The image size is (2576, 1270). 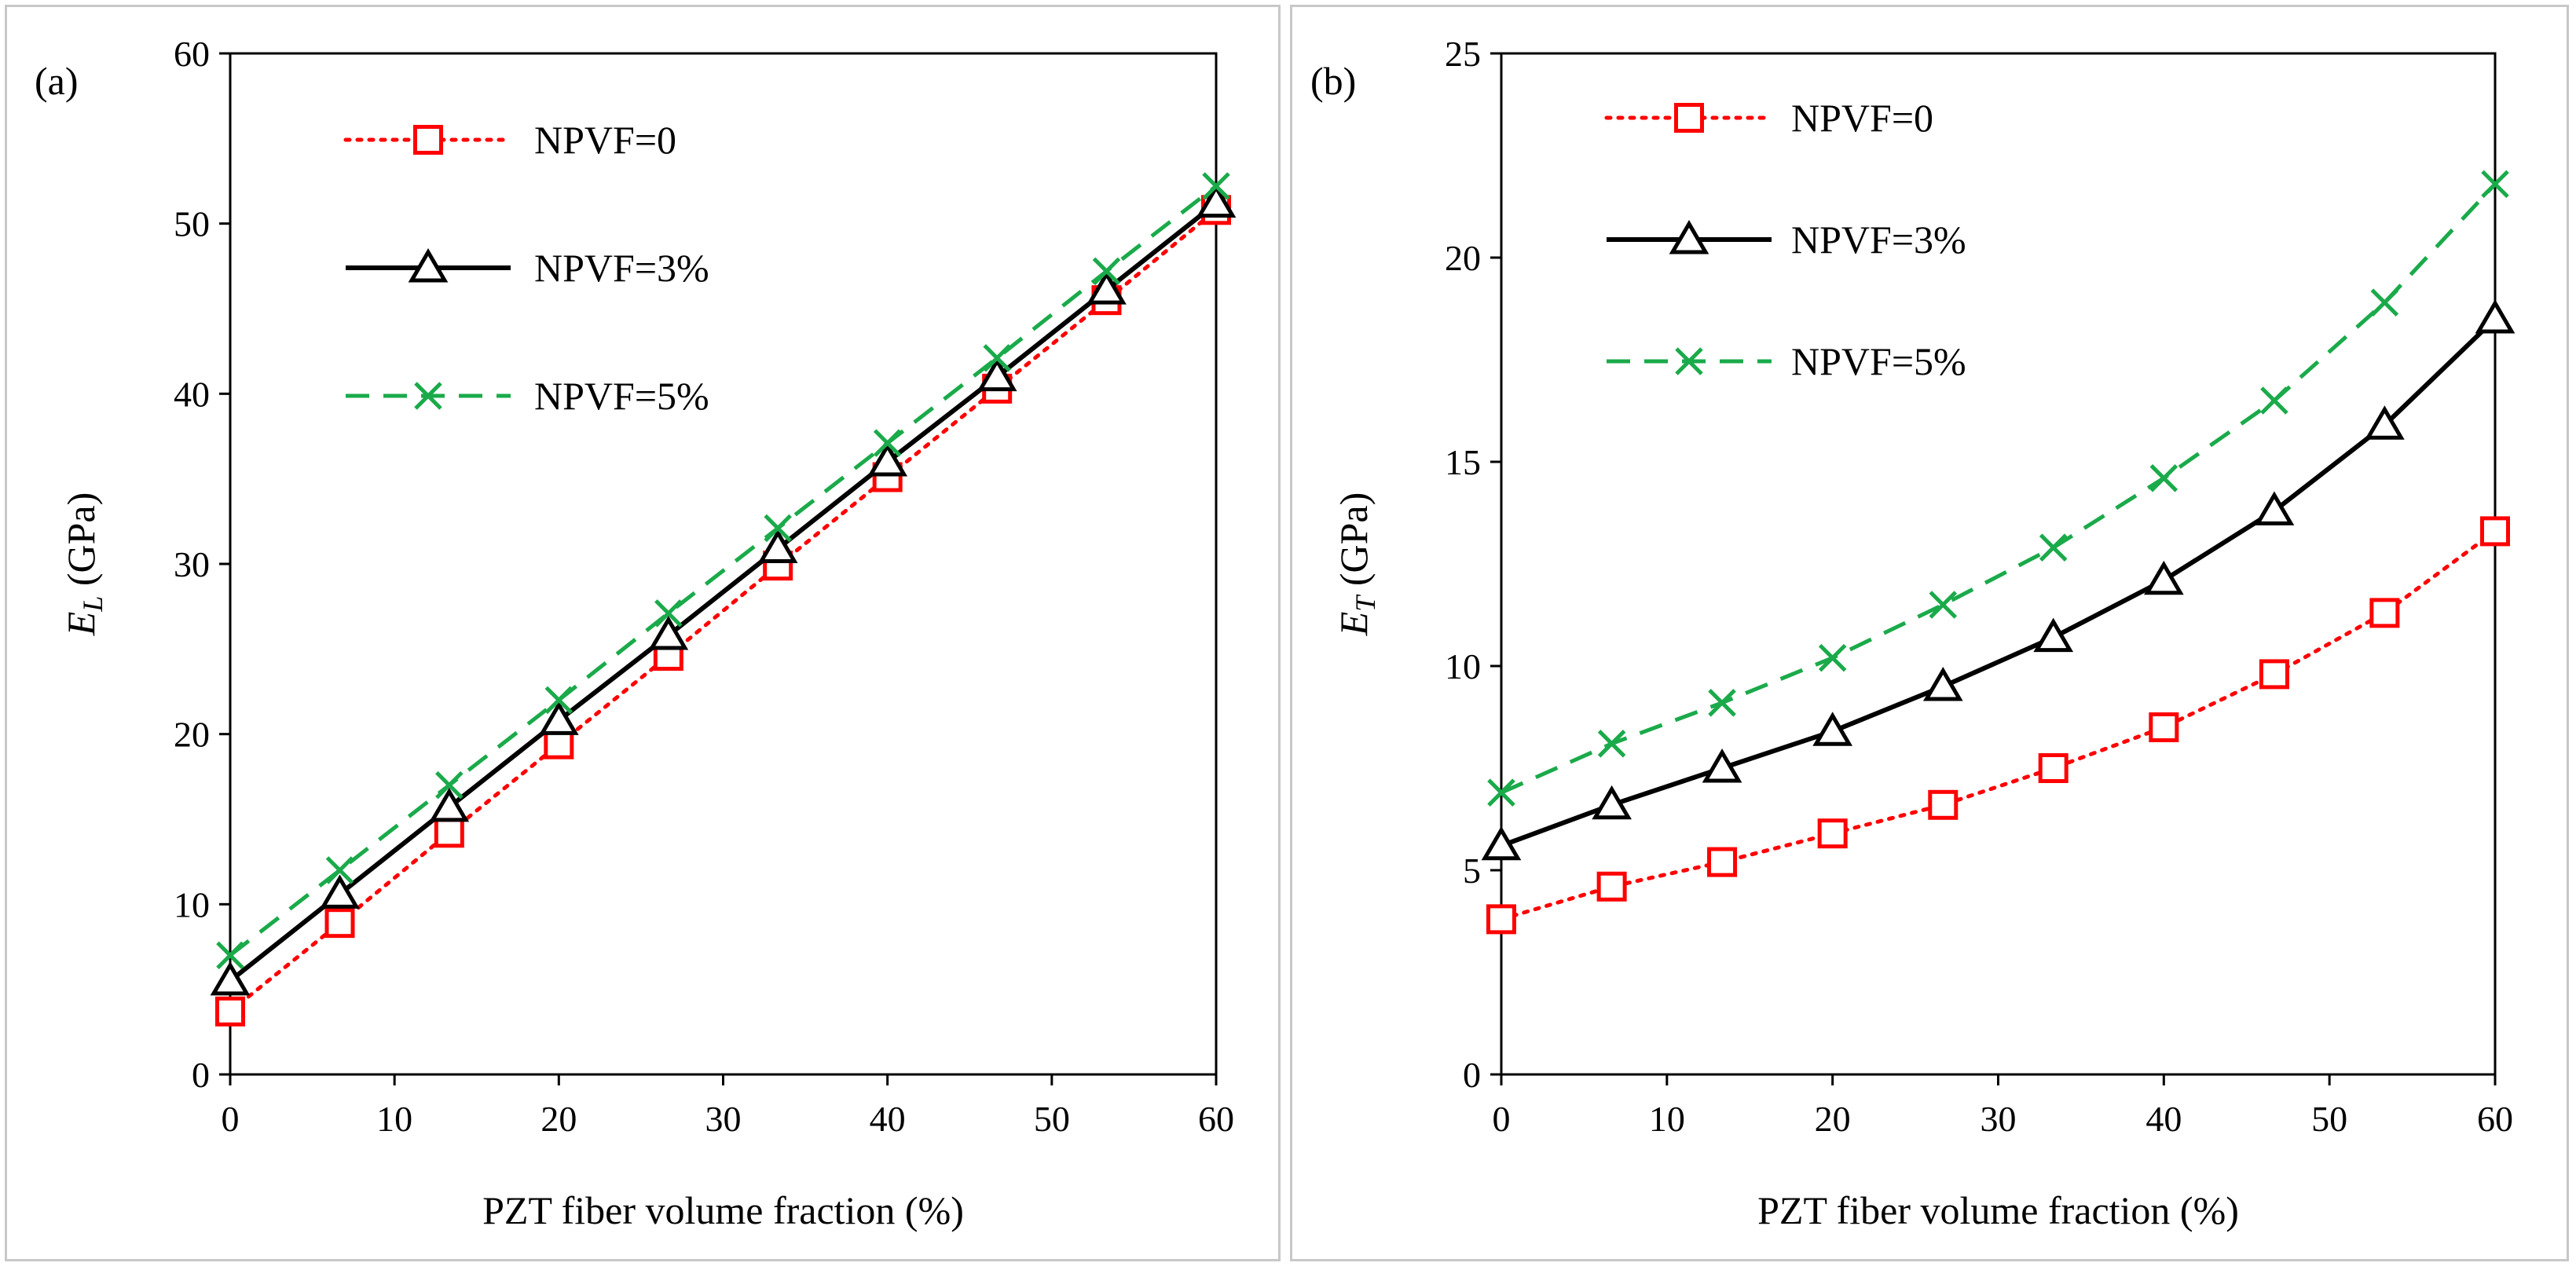 I want to click on panel-a-y-tick-label-4: 40, so click(x=192, y=394).